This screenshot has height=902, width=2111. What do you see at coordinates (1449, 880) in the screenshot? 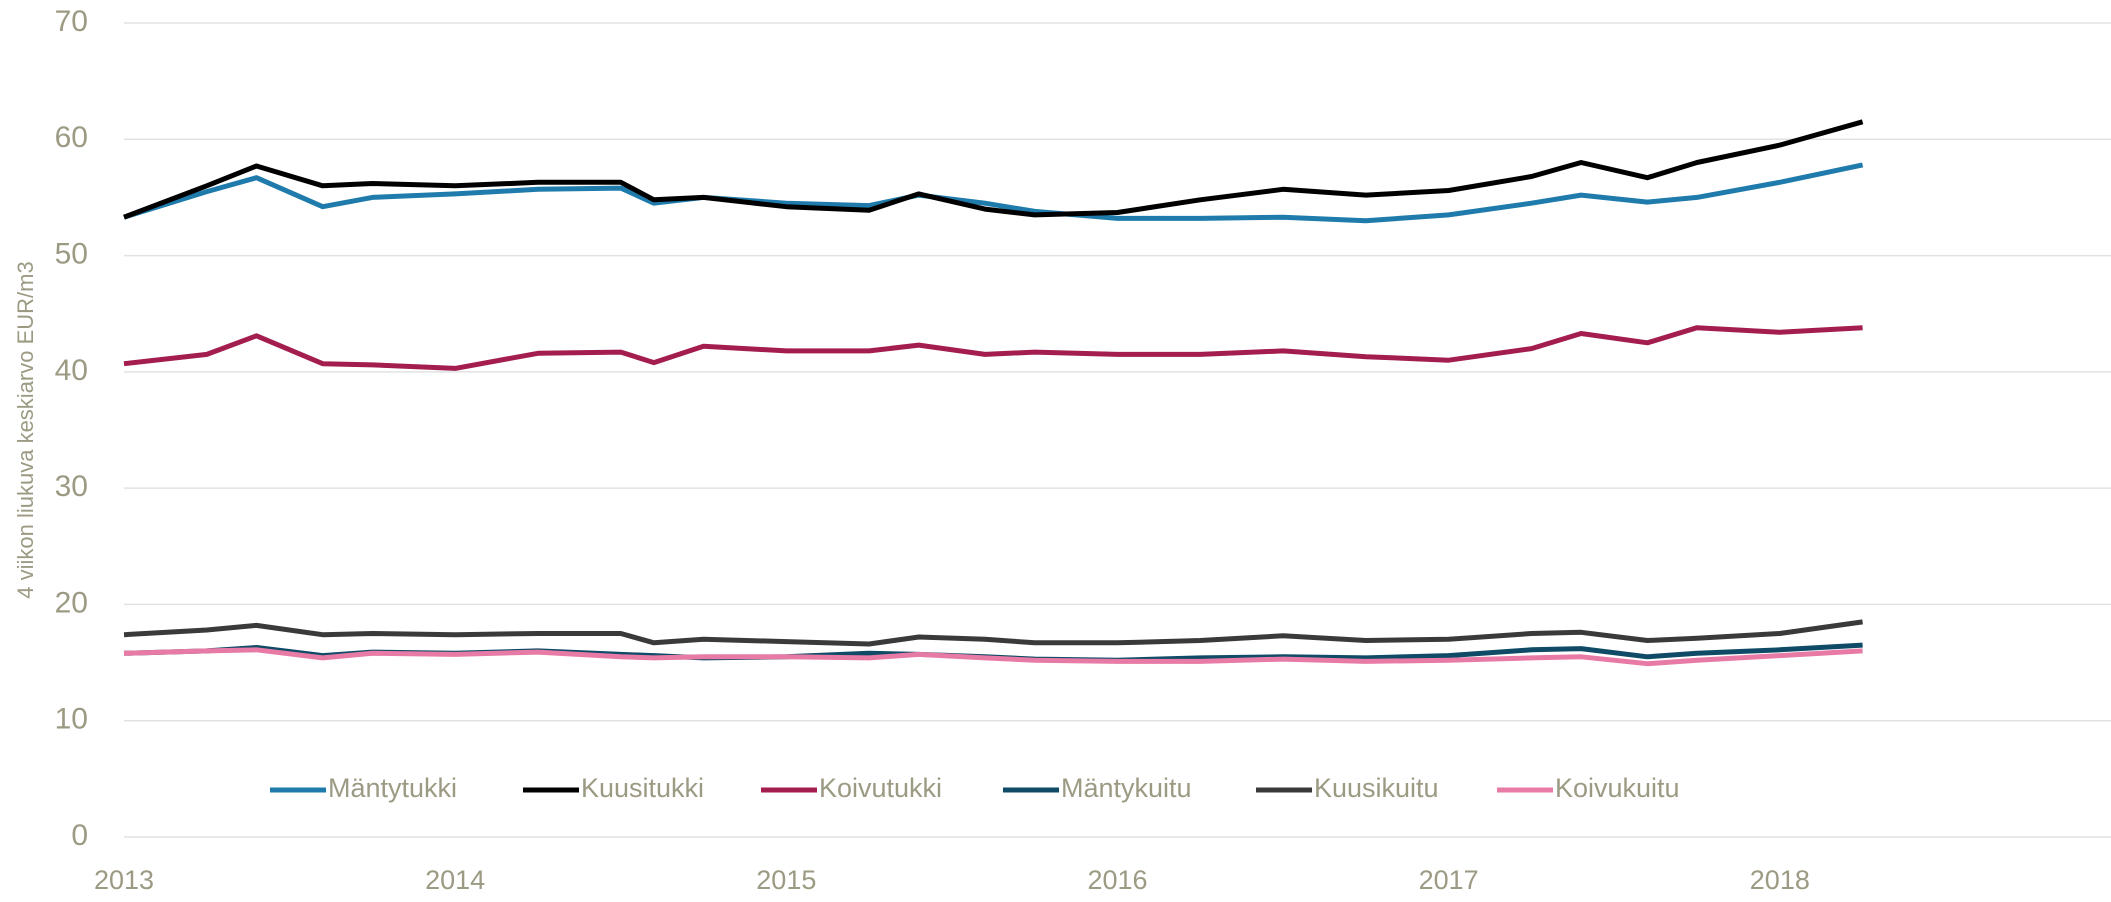
I see `x-tick-label: 2017` at bounding box center [1449, 880].